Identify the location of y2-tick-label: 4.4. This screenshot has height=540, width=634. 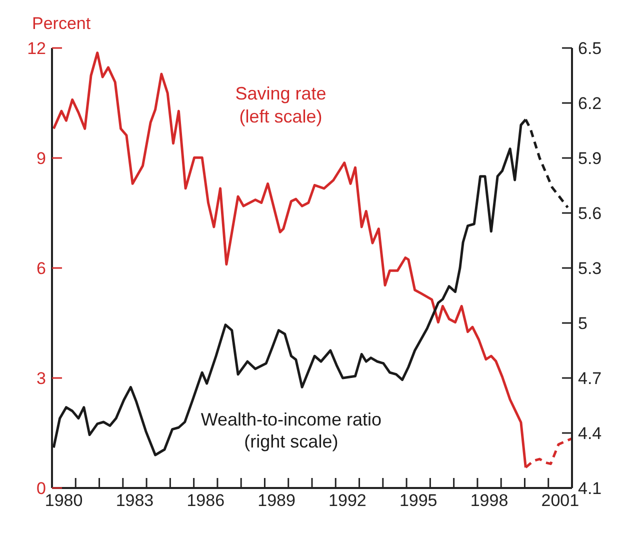
(590, 433).